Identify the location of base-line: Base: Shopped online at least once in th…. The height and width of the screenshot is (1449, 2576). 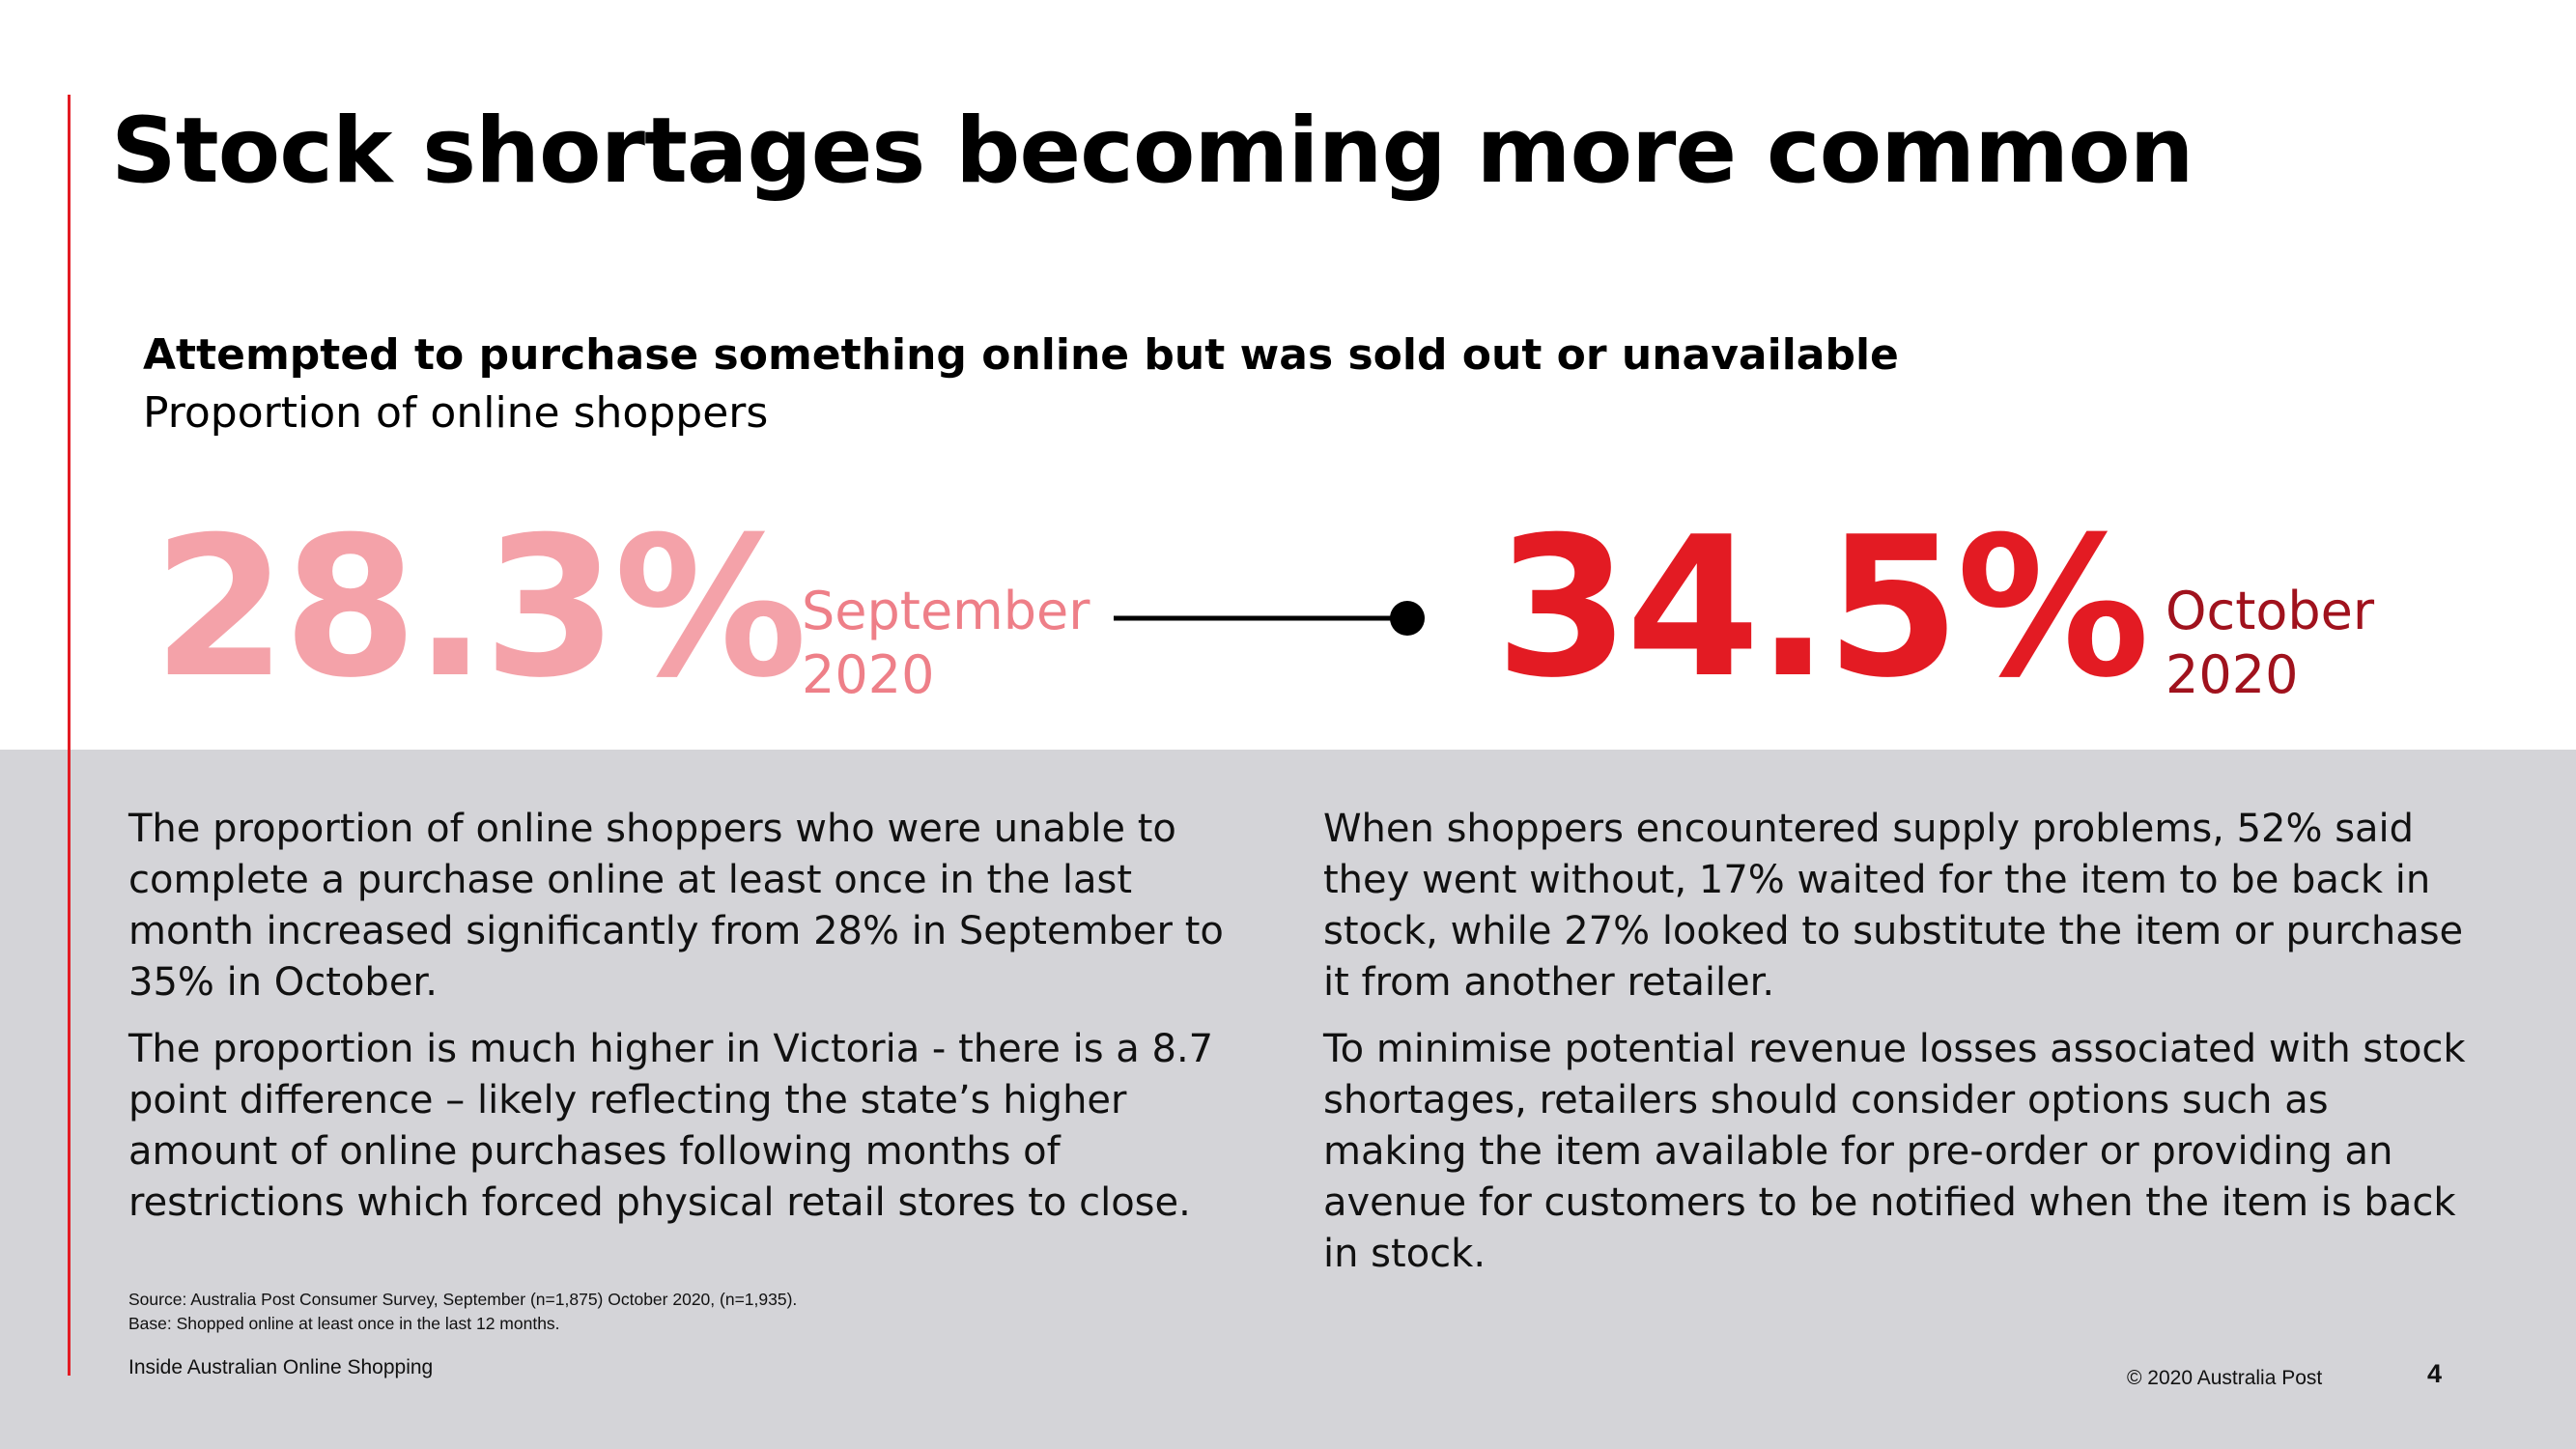
(344, 1323).